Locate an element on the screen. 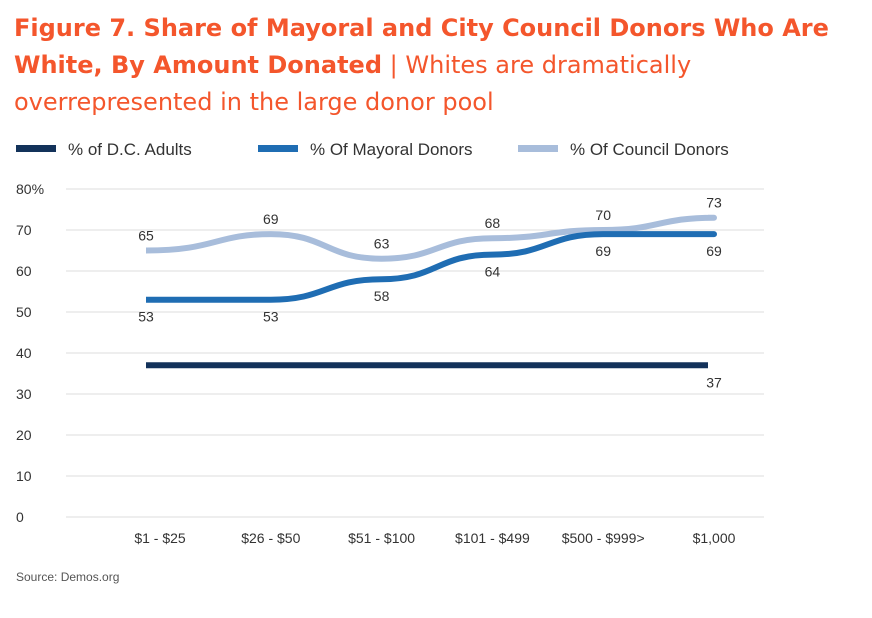 This screenshot has width=872, height=618. y-tick-label: 30 is located at coordinates (24, 394).